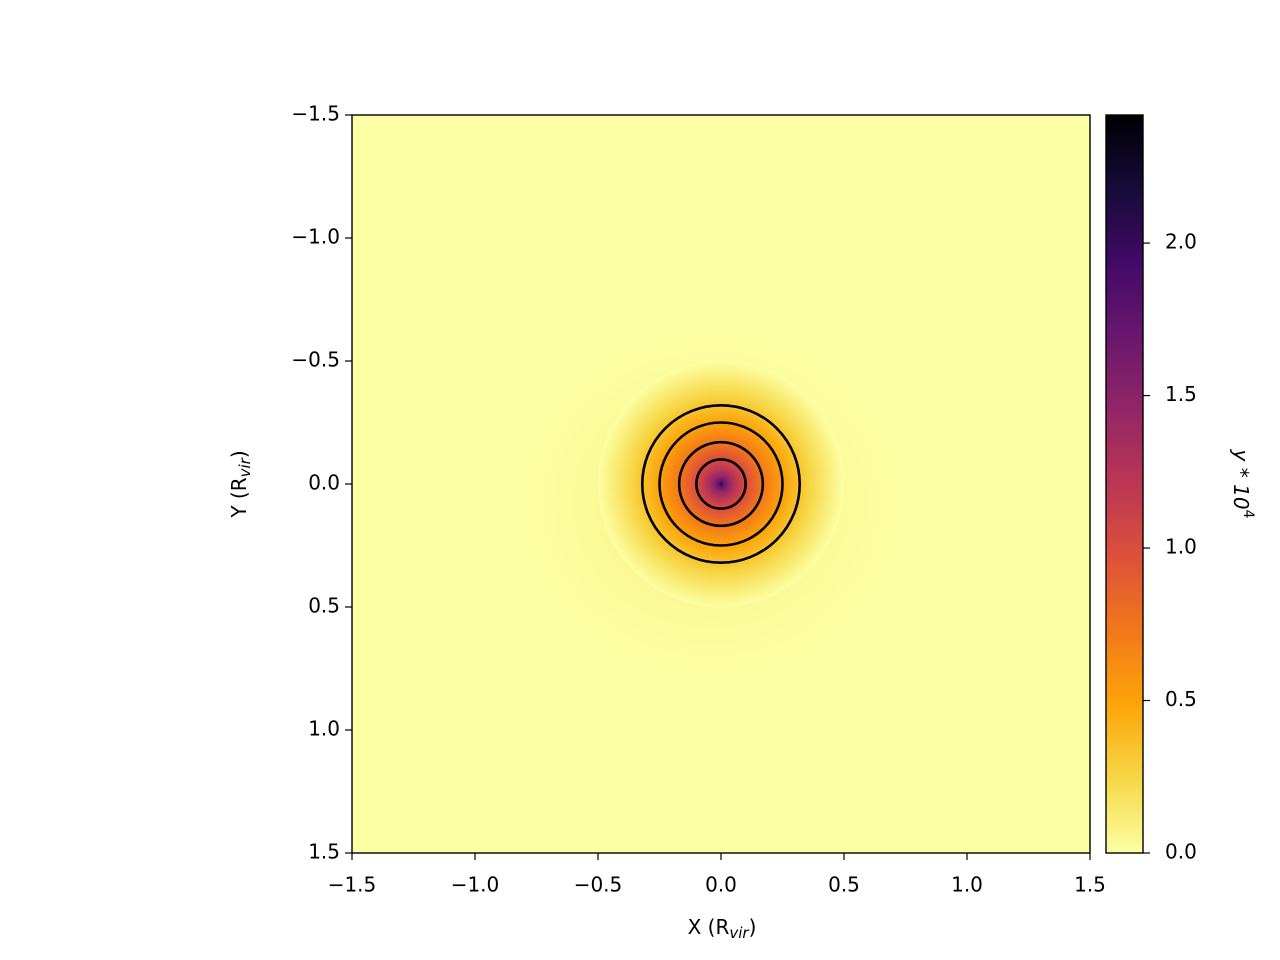 The image size is (1280, 960). What do you see at coordinates (598, 885) in the screenshot?
I see `x-tick-label: −0.5` at bounding box center [598, 885].